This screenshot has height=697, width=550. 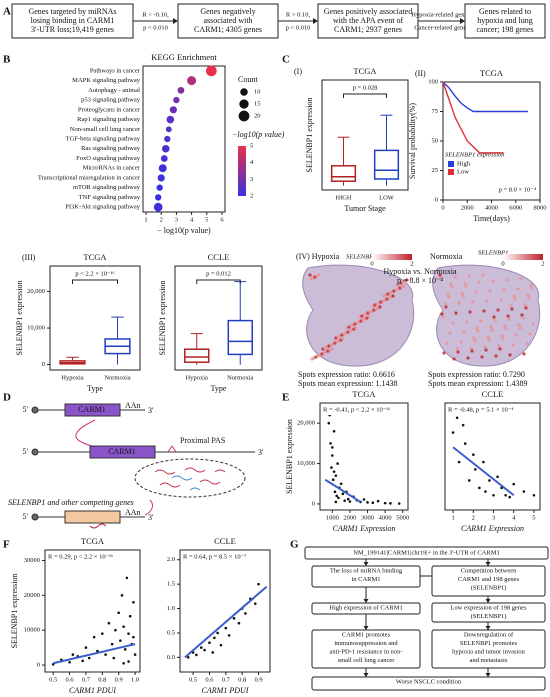 What do you see at coordinates (193, 679) in the screenshot?
I see `x-tick-label: 0.5` at bounding box center [193, 679].